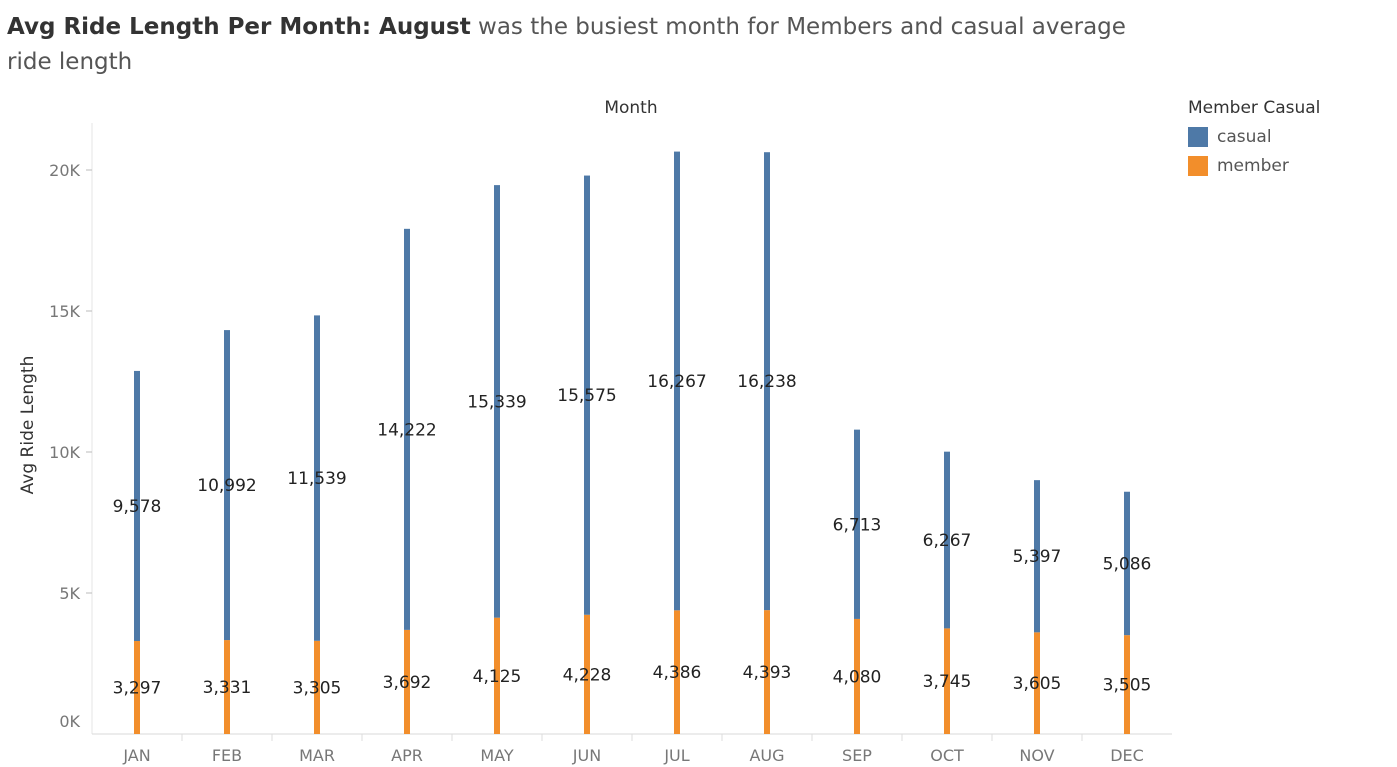 The height and width of the screenshot is (767, 1397). I want to click on bar-member-jun, so click(587, 674).